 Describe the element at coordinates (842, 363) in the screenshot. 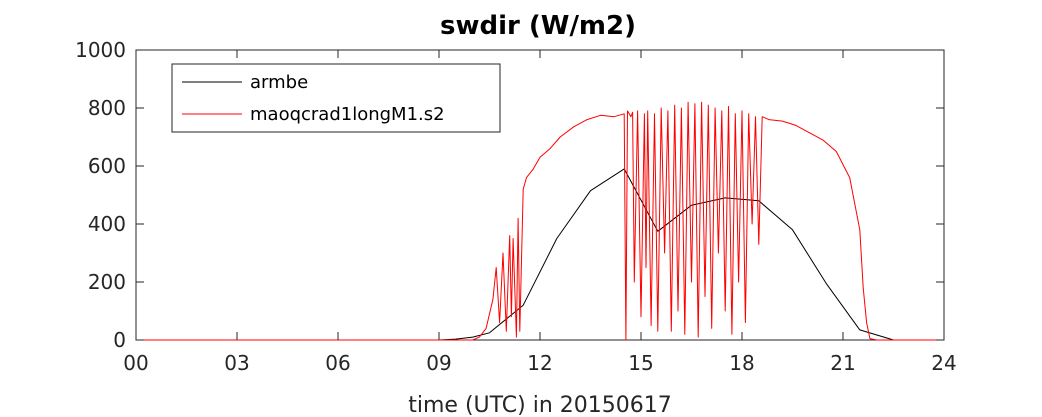

I see `x-tick-label: 21` at that location.